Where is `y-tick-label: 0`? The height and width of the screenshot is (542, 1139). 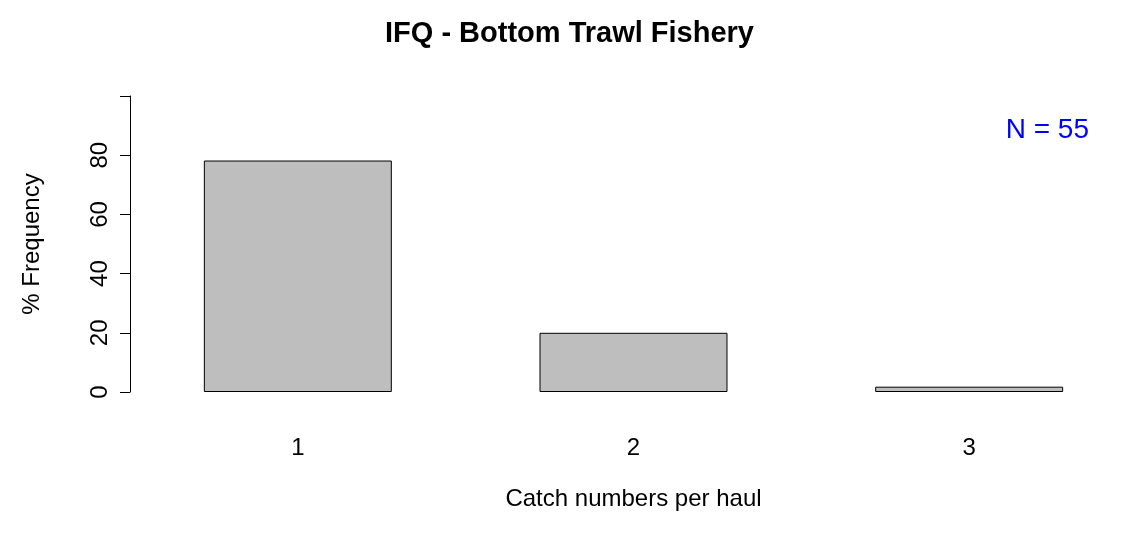 y-tick-label: 0 is located at coordinates (98, 392).